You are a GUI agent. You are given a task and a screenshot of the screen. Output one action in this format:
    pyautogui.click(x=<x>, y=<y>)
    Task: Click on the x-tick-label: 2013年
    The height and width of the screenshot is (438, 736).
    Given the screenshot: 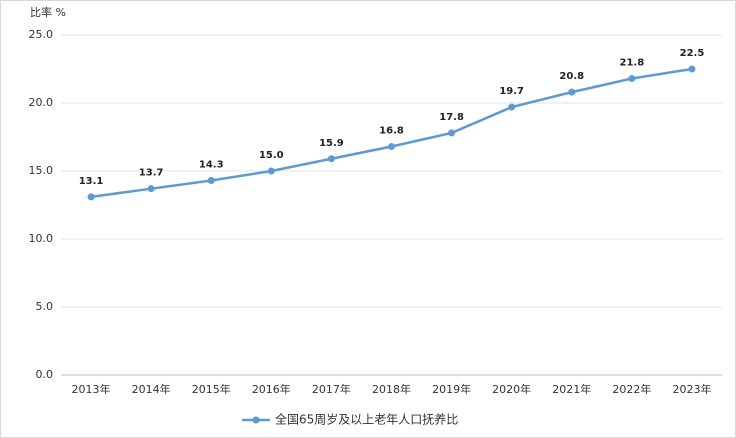 What is the action you would take?
    pyautogui.click(x=91, y=389)
    